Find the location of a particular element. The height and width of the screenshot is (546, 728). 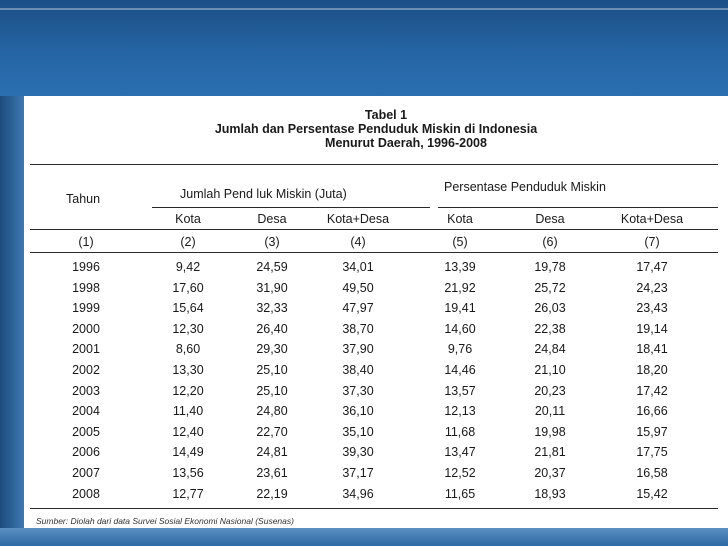

header-group1-rule is located at coordinates (291, 207).